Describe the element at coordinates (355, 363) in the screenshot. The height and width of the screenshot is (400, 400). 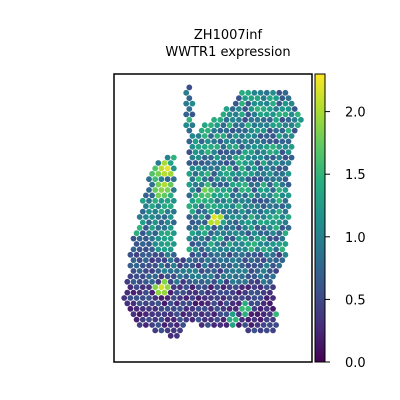
I see `colorbar-tick-label: 0.0` at that location.